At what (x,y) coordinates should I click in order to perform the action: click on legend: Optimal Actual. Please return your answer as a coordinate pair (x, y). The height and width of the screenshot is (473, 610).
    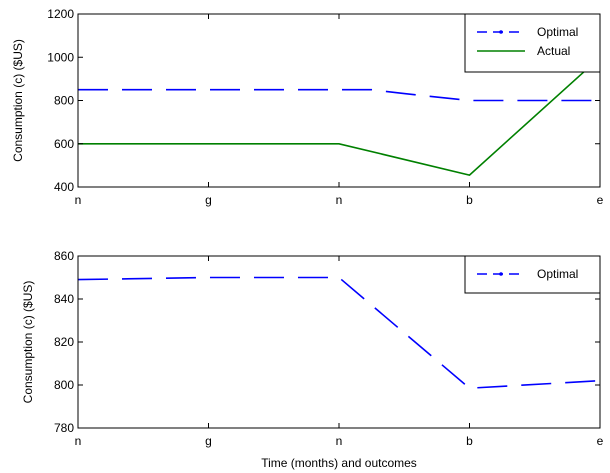
    Looking at the image, I should click on (532, 43).